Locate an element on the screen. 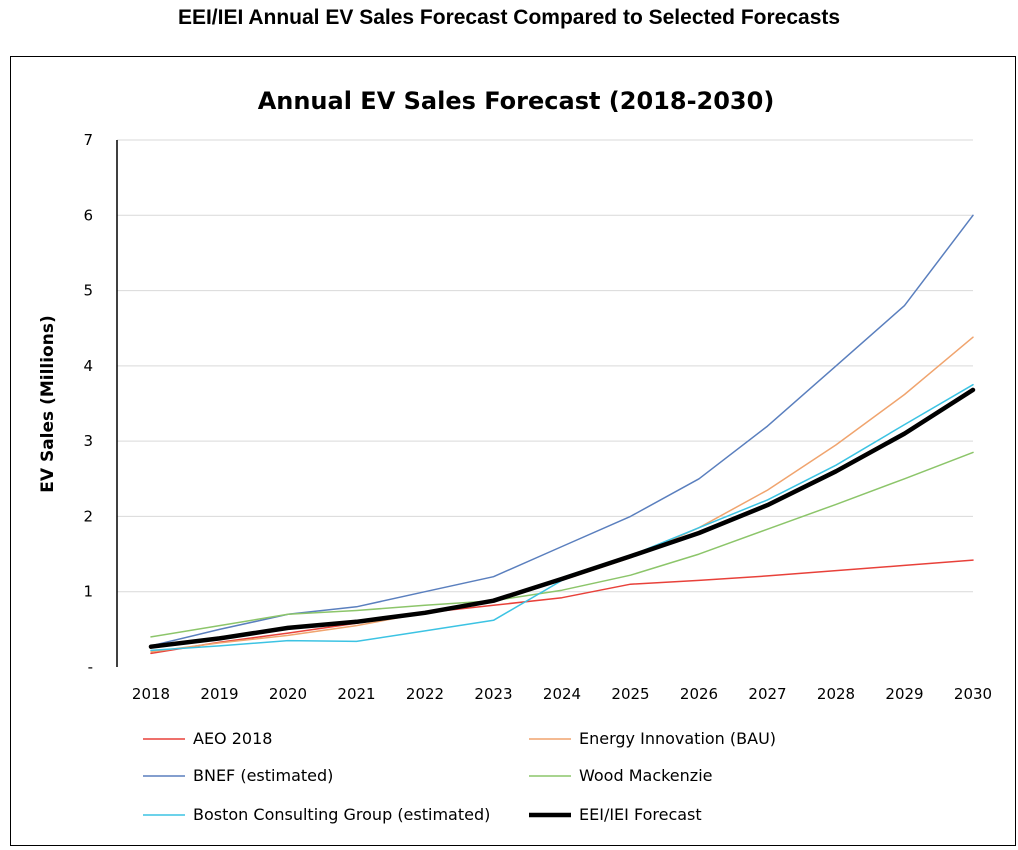 The height and width of the screenshot is (850, 1018). x-tick-label: 2028 is located at coordinates (836, 694).